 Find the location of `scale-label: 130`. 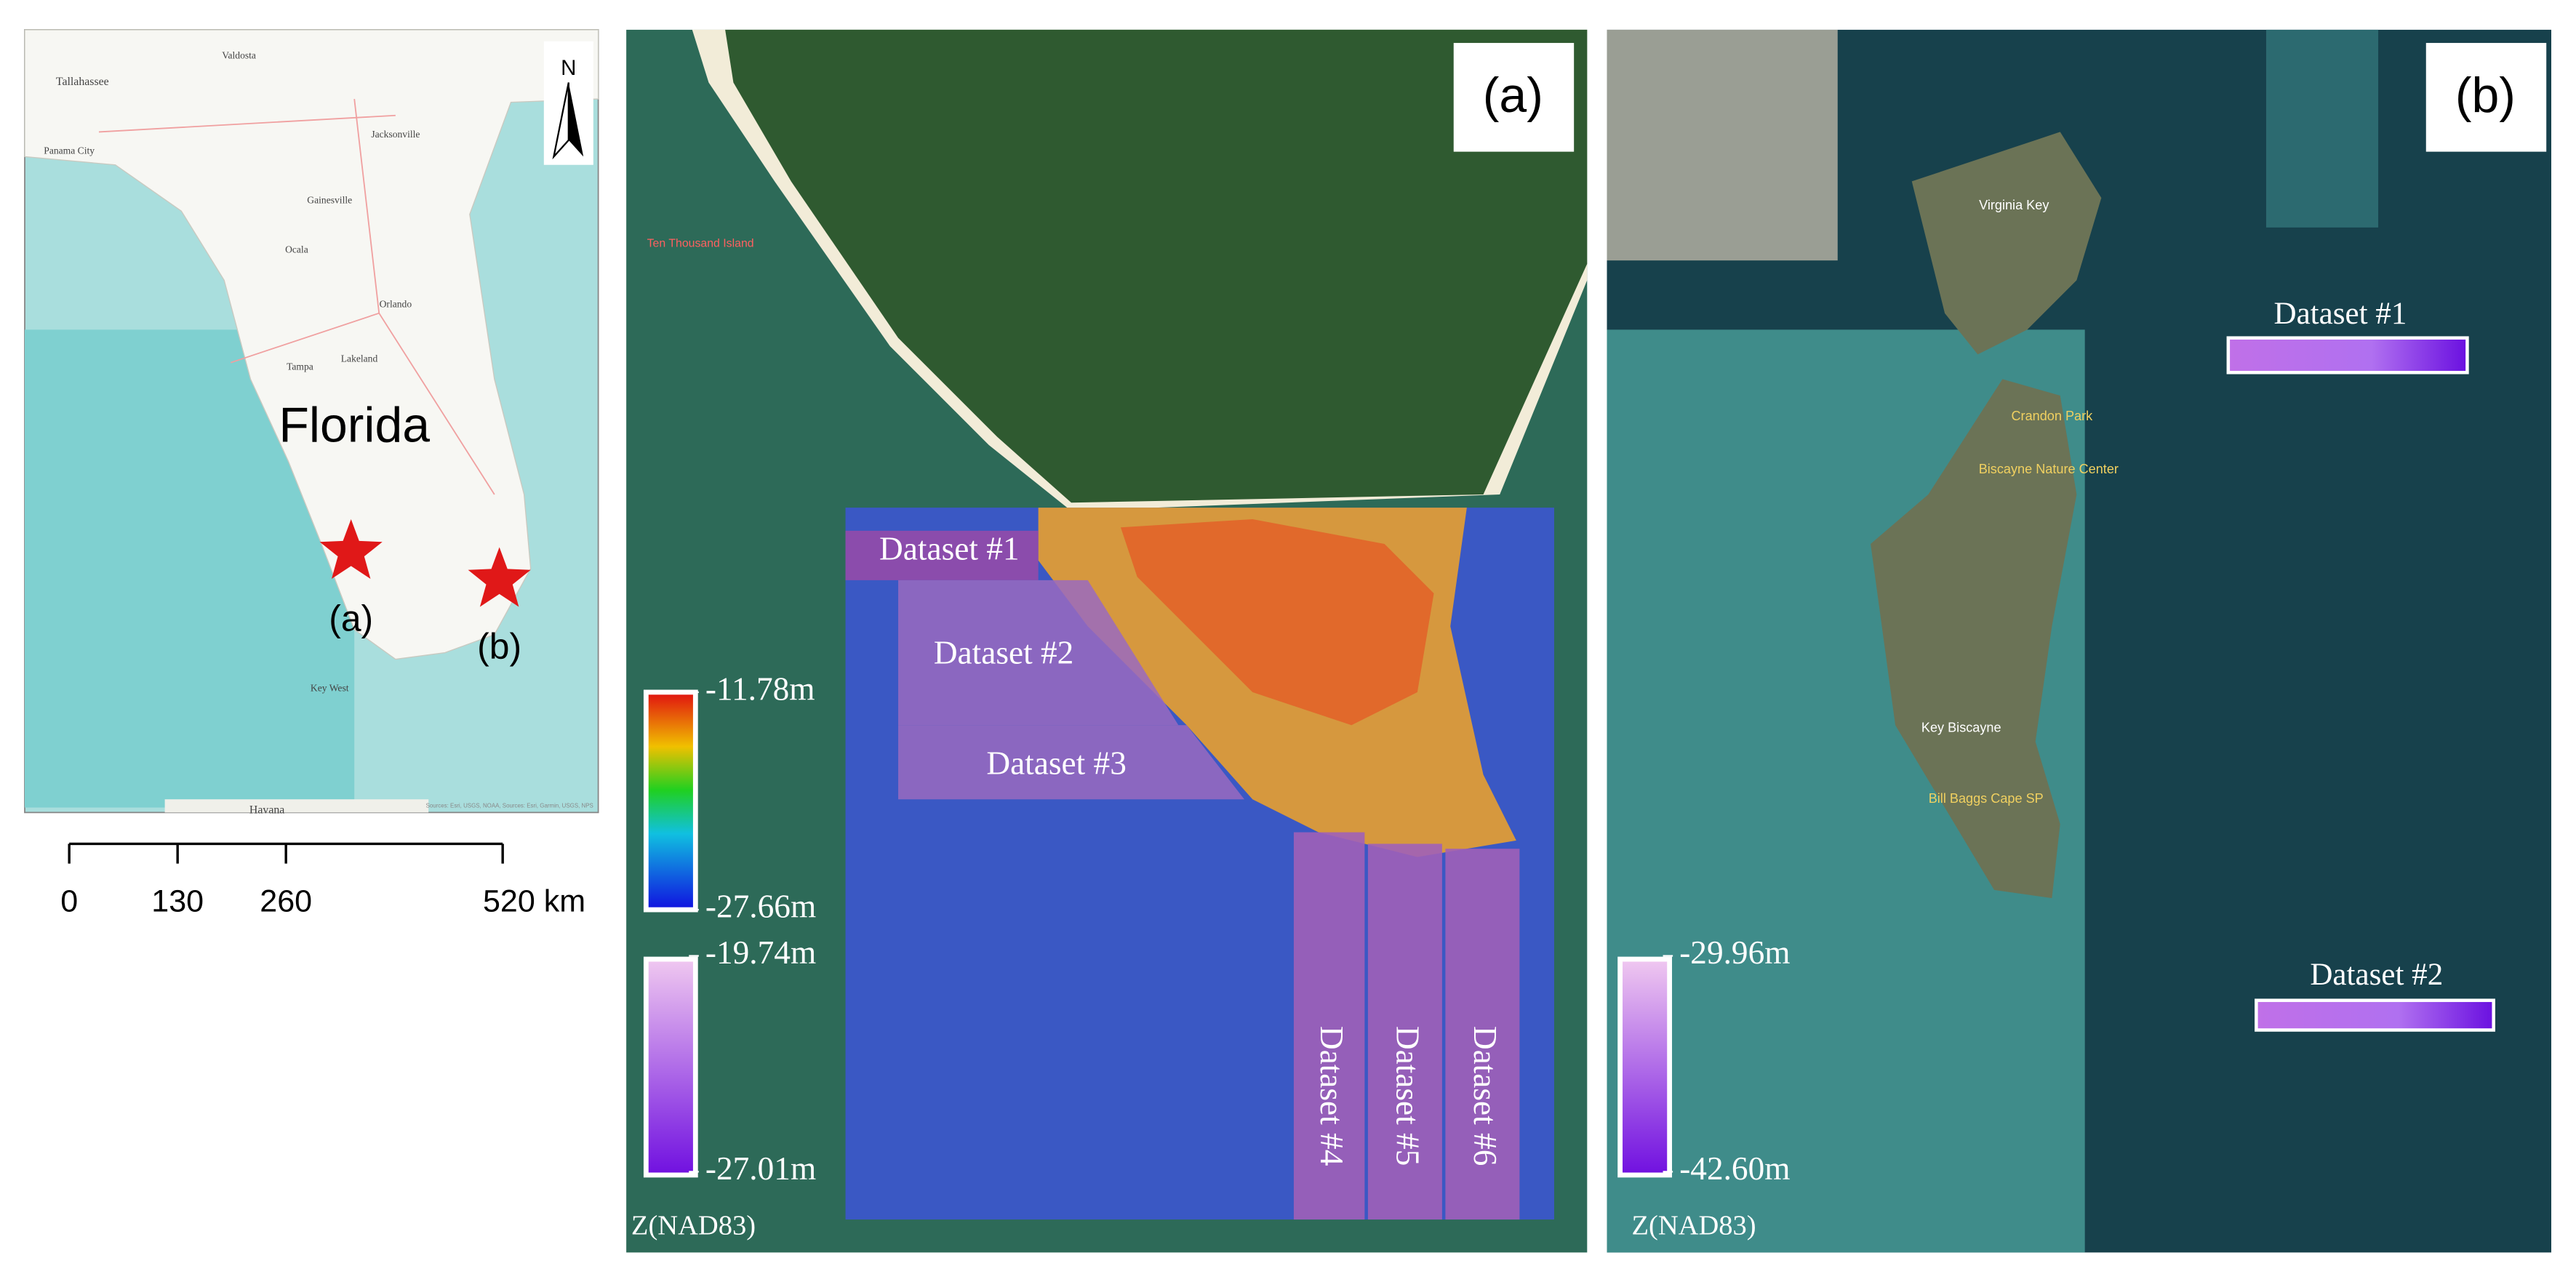

scale-label: 130 is located at coordinates (177, 901).